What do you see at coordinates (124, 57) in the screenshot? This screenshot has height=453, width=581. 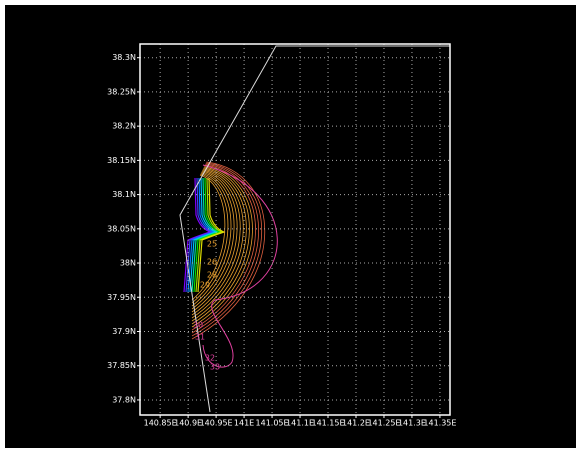 I see `y-tick-label: 38.3N` at bounding box center [124, 57].